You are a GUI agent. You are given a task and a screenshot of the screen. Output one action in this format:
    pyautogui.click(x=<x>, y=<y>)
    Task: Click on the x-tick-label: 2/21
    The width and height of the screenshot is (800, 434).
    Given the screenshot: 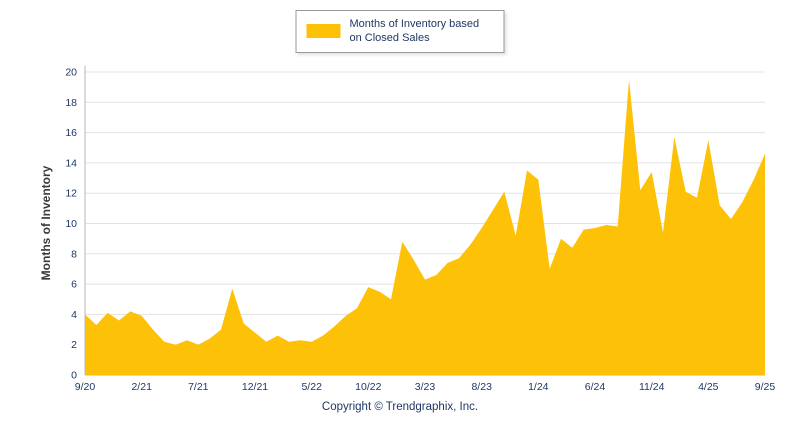 What is the action you would take?
    pyautogui.click(x=141, y=387)
    